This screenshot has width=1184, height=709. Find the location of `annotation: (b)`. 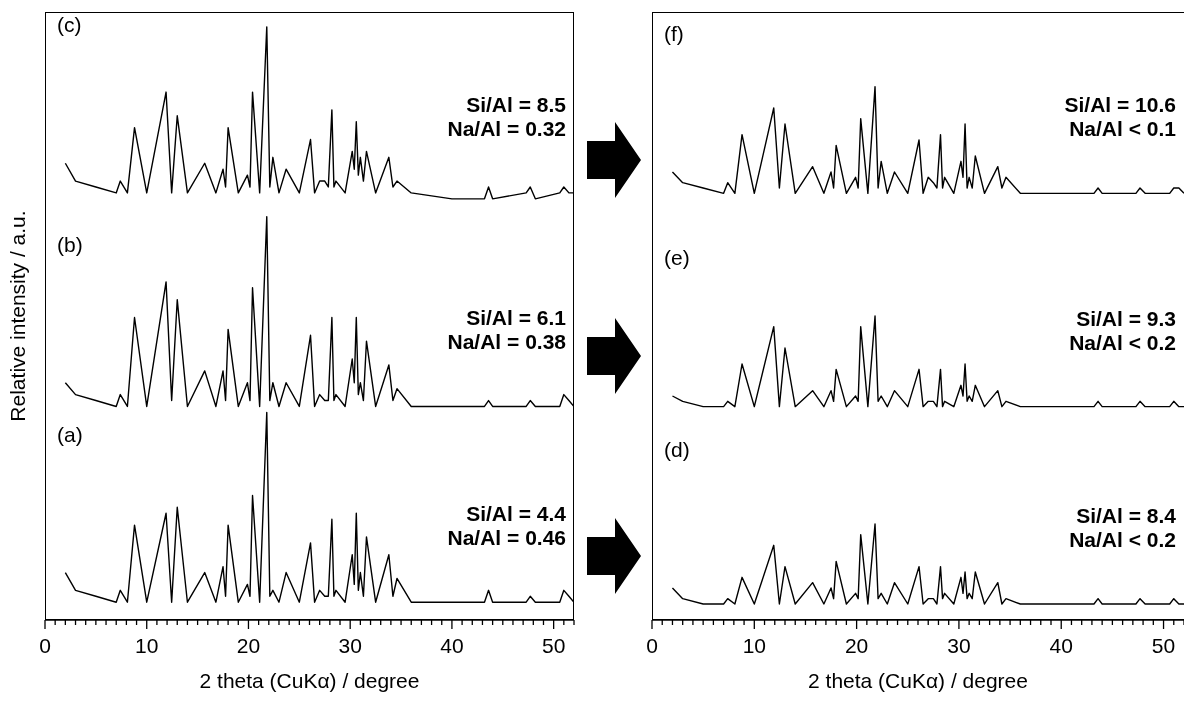

annotation: (b) is located at coordinates (70, 244).